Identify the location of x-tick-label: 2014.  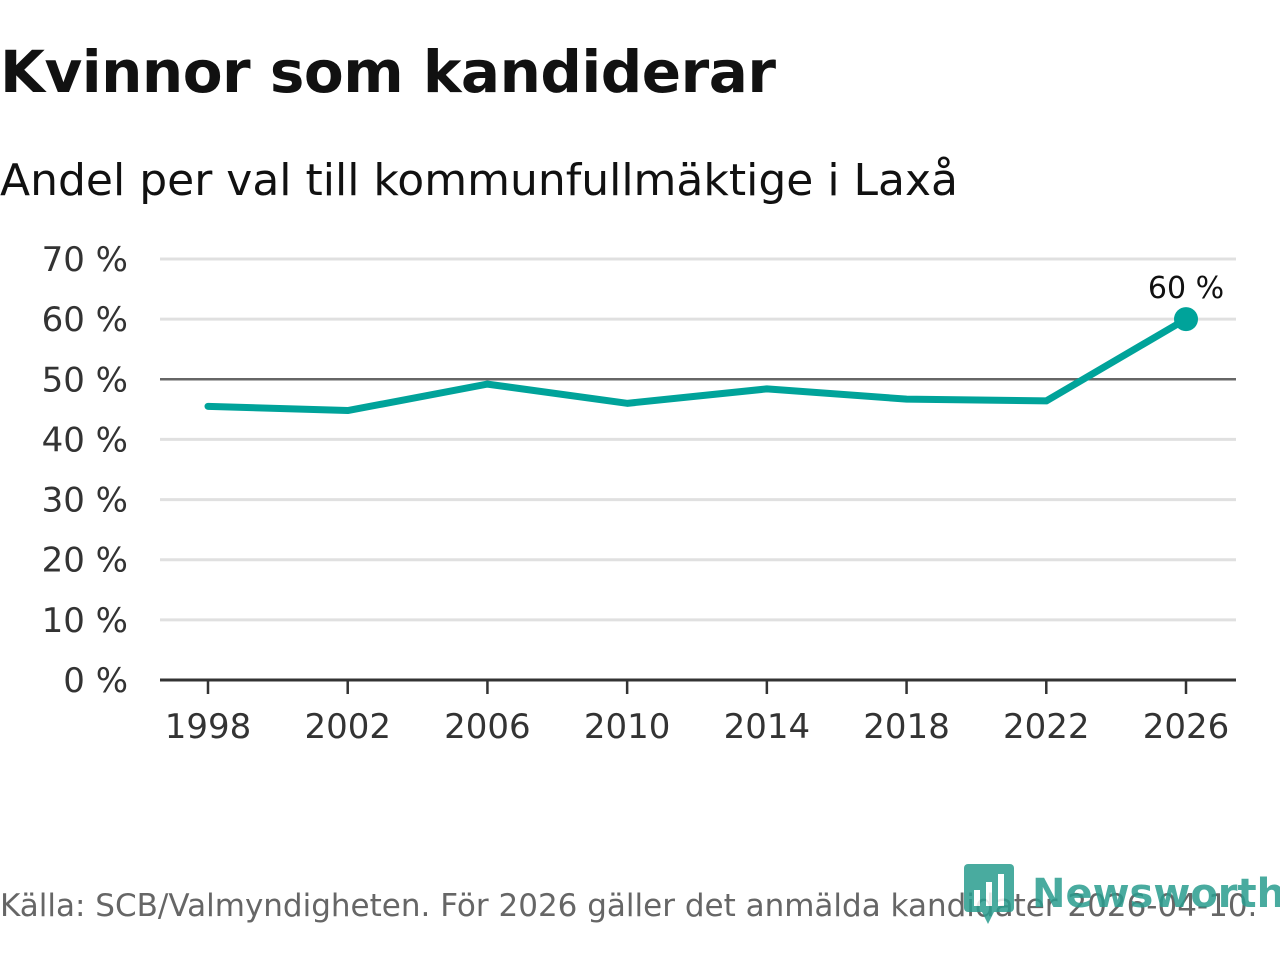
(767, 727).